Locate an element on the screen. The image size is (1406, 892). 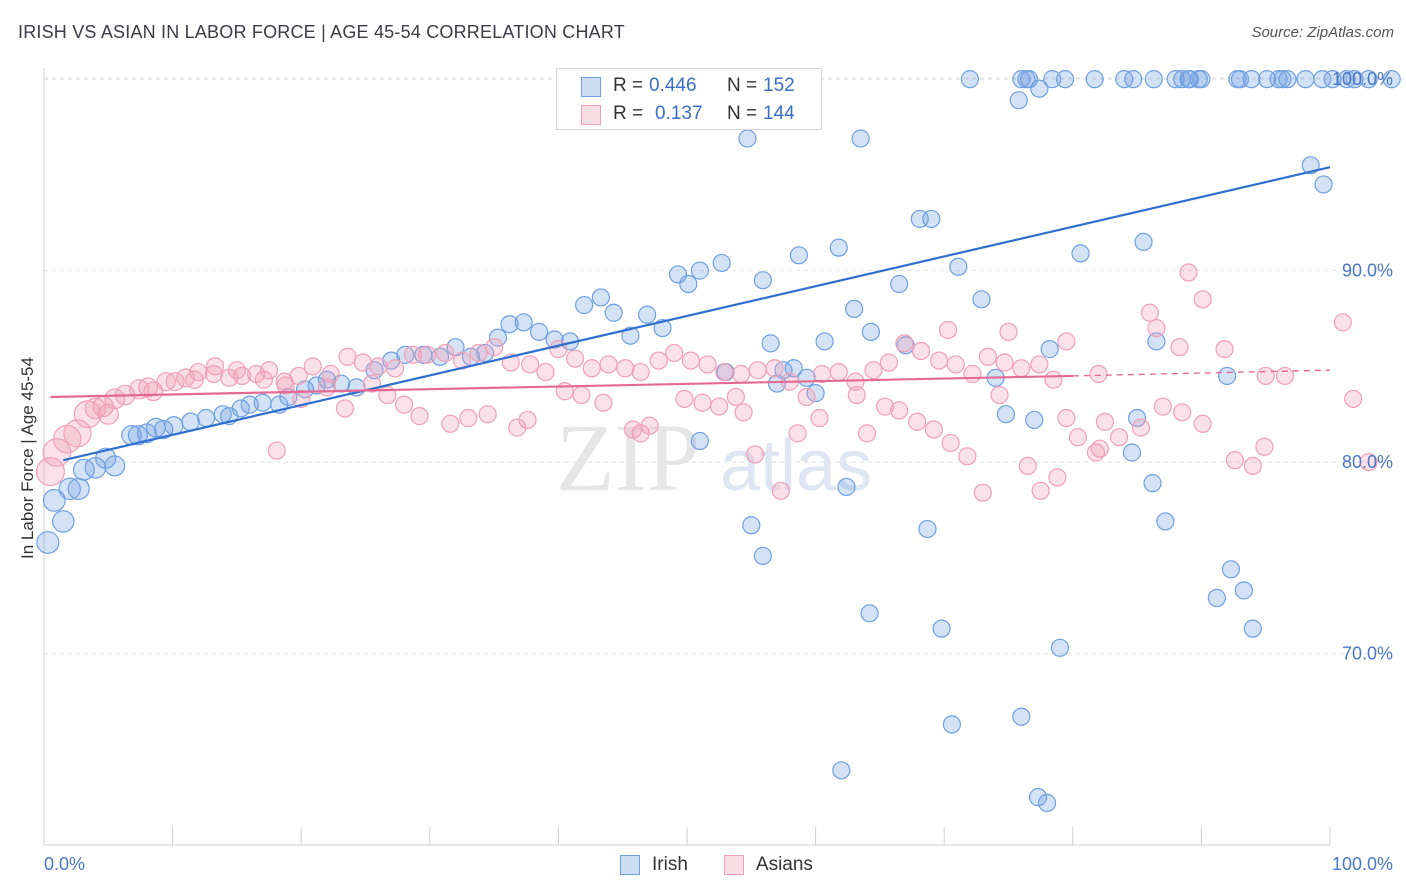
n-value: 144 is located at coordinates (779, 113).